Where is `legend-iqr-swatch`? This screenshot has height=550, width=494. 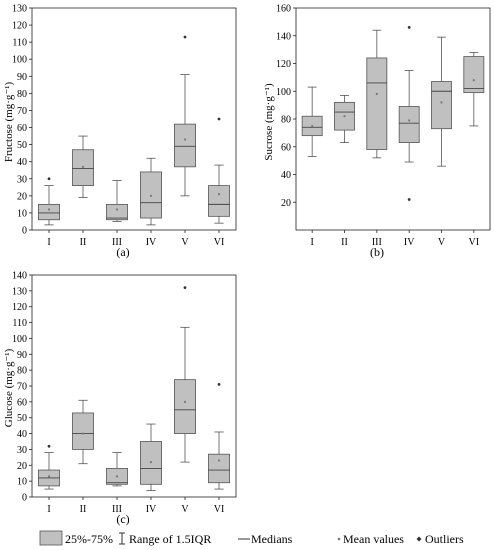 legend-iqr-swatch is located at coordinates (51, 538).